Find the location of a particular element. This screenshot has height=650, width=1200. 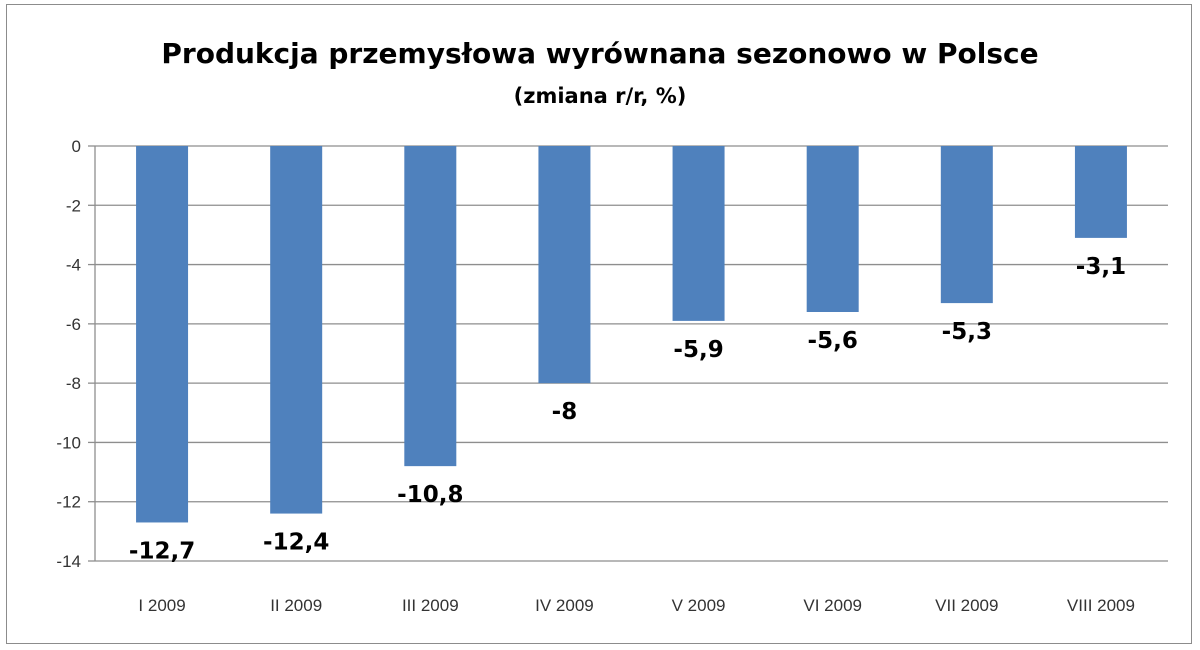

chart-subtitle: (zmiana r/r, %) is located at coordinates (600, 96).